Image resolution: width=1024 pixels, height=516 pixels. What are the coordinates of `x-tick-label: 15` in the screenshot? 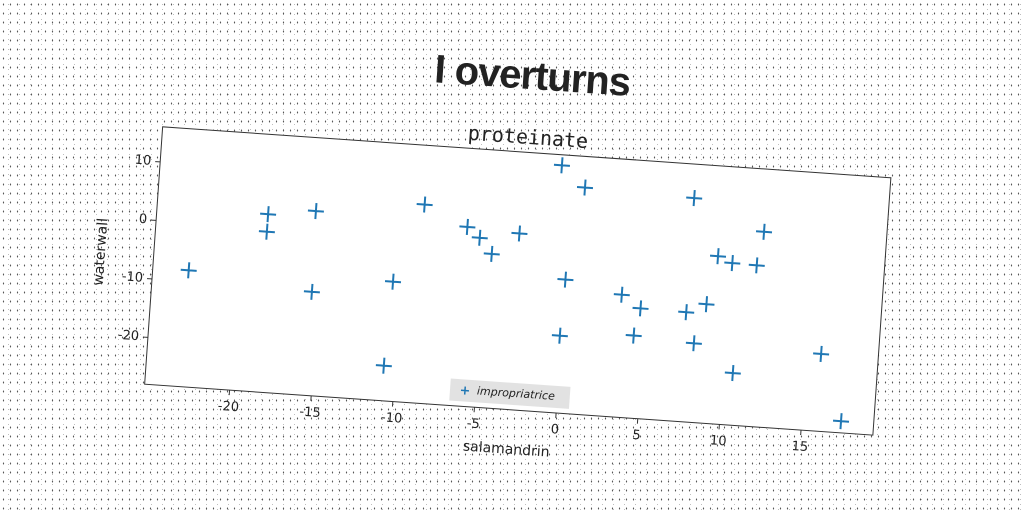 It's located at (800, 447).